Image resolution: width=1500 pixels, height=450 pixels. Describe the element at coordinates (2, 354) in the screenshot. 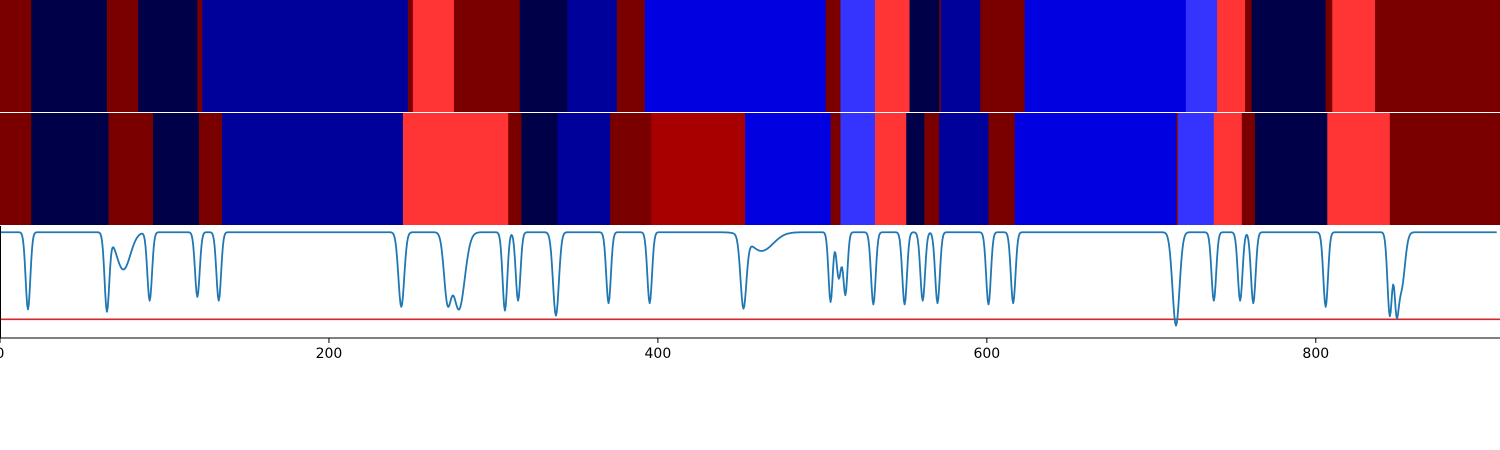

I see `x-tick-label: 0` at that location.